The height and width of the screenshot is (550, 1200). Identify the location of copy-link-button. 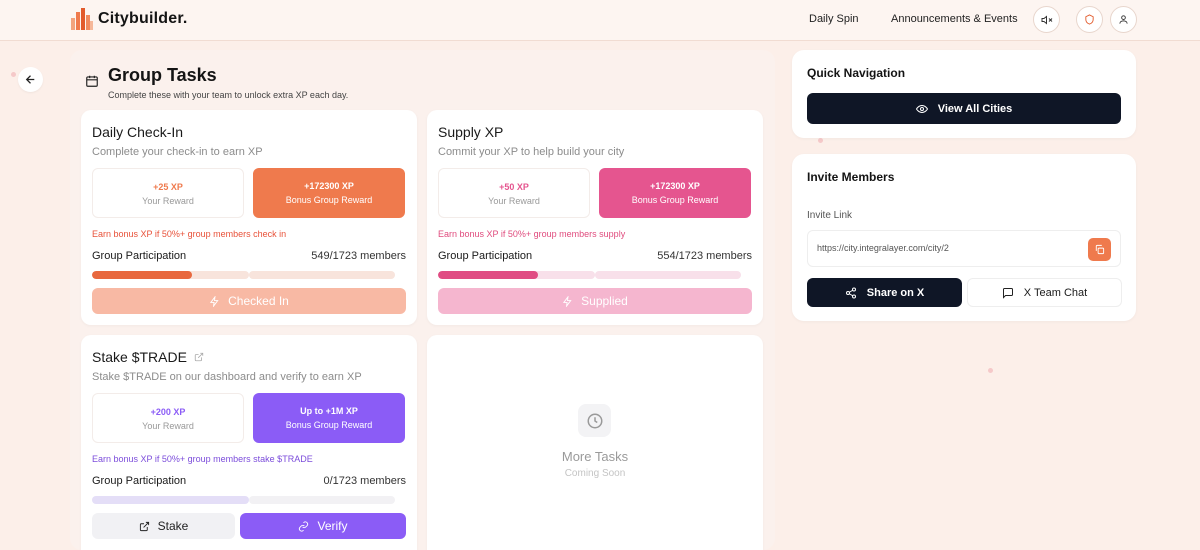
(1099, 249).